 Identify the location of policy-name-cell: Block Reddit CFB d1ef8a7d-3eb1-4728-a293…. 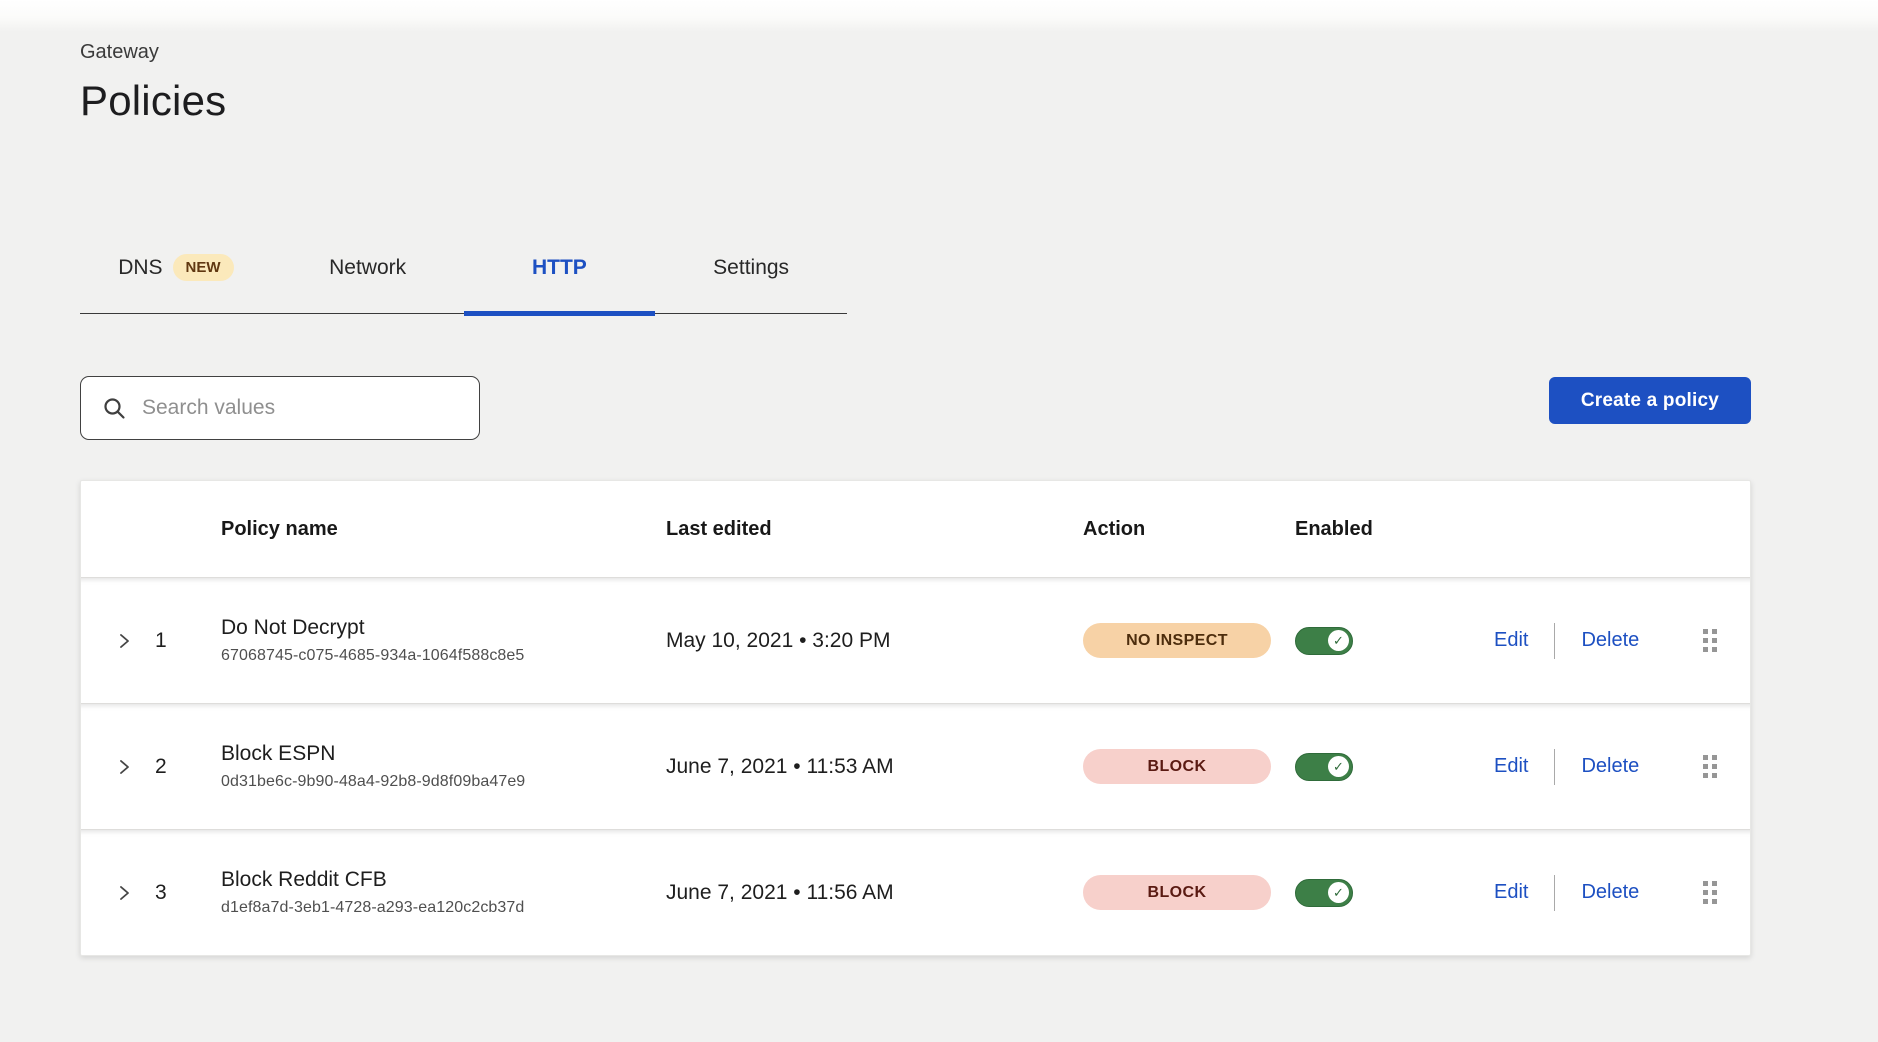
(443, 892).